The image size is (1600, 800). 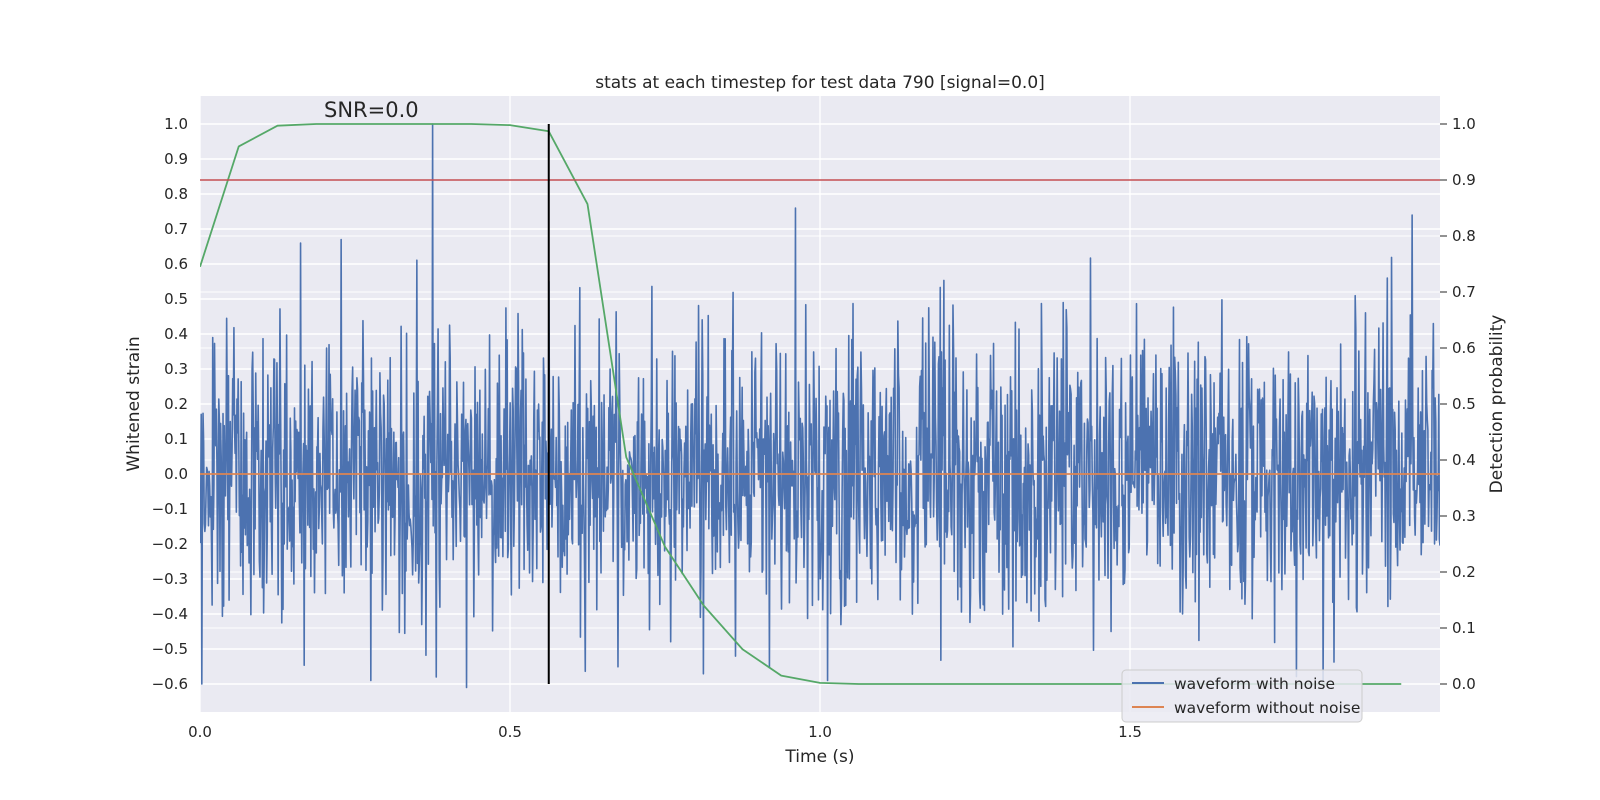 What do you see at coordinates (1497, 404) in the screenshot?
I see `y2-axis-label: Detection probability` at bounding box center [1497, 404].